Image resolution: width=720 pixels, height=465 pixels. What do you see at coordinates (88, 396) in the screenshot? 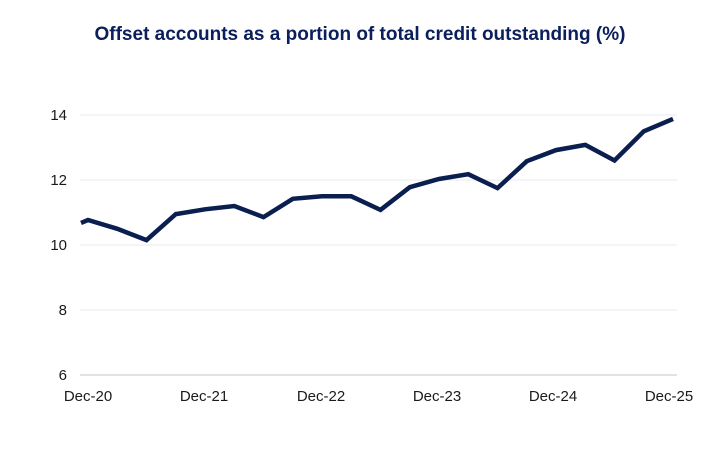
I see `x-tick-label: Dec-20` at bounding box center [88, 396].